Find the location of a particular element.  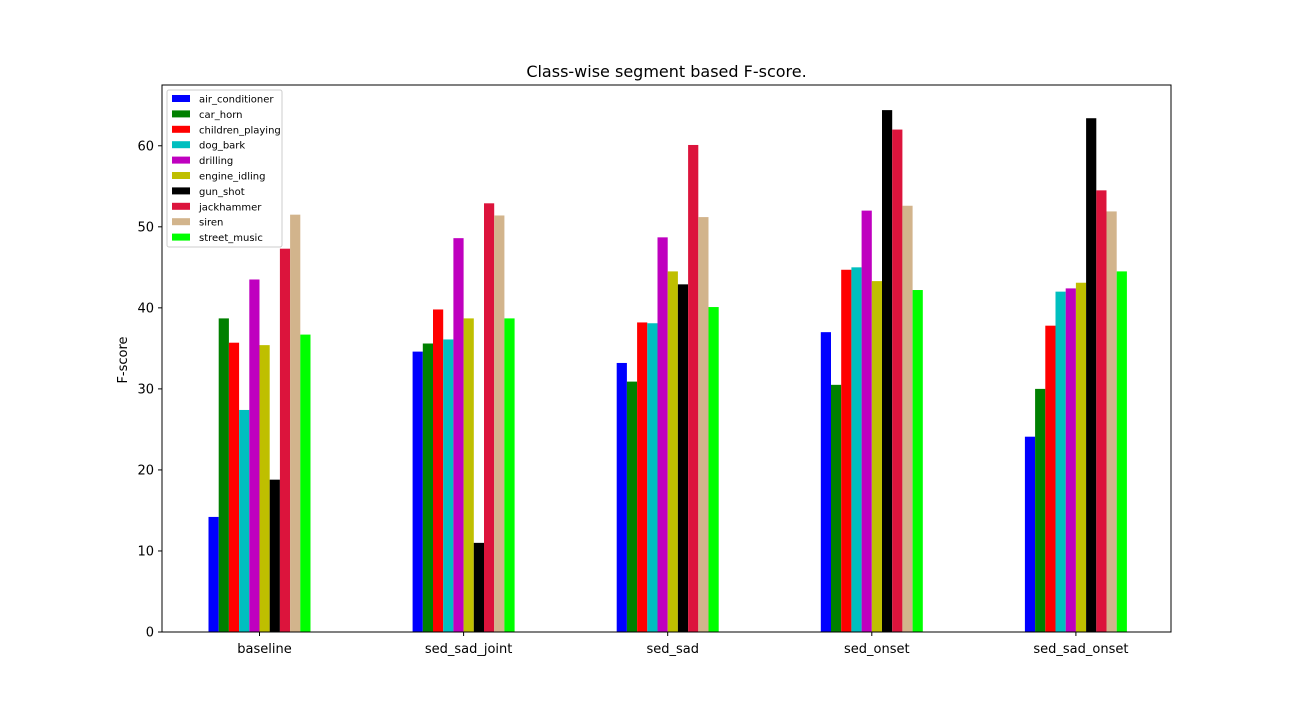

bar-engine_idling-sed_sad is located at coordinates (672, 451).